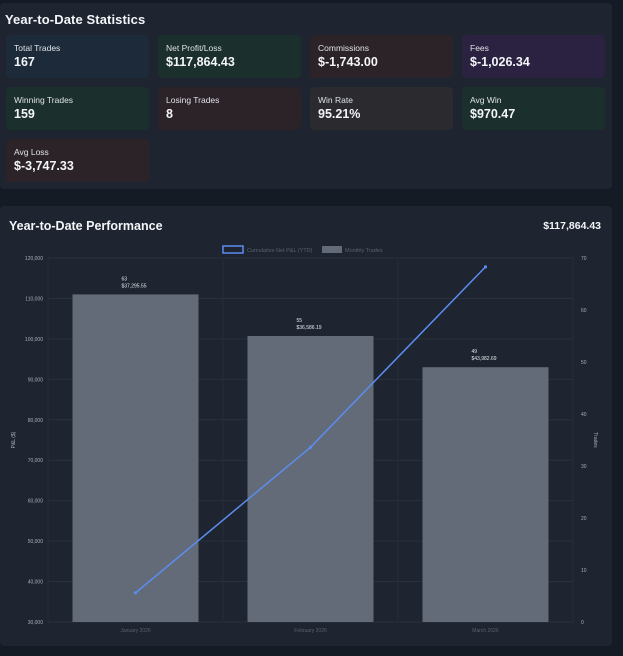  Describe the element at coordinates (381, 108) in the screenshot. I see `stat-card-win-rate: Win Rate 95.21%` at that location.